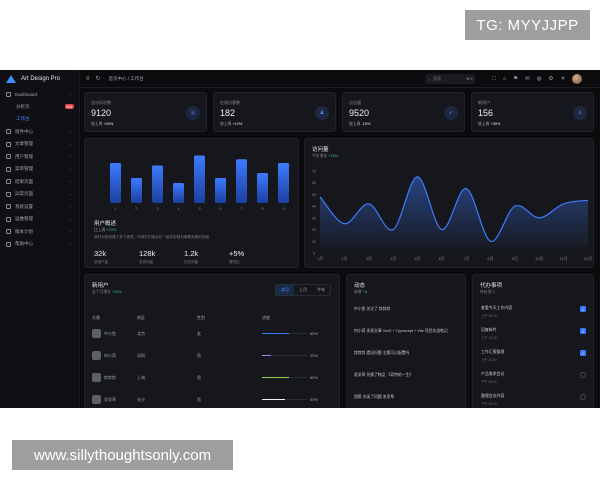  I want to click on x-tick-label: 8月, so click(490, 258).